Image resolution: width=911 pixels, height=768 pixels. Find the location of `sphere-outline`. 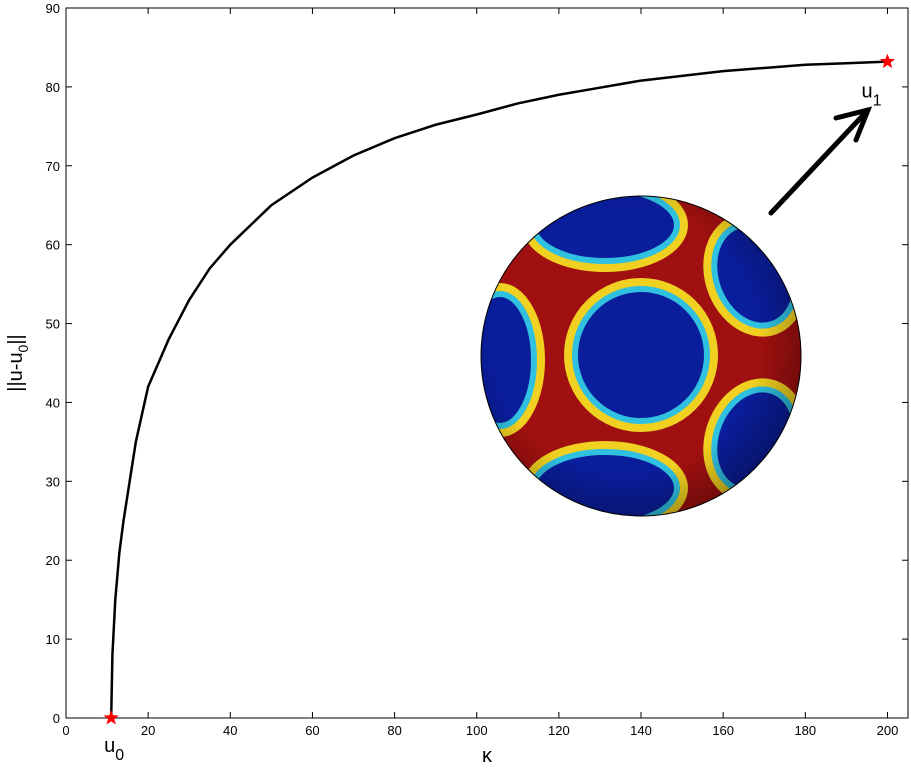

sphere-outline is located at coordinates (641, 356).